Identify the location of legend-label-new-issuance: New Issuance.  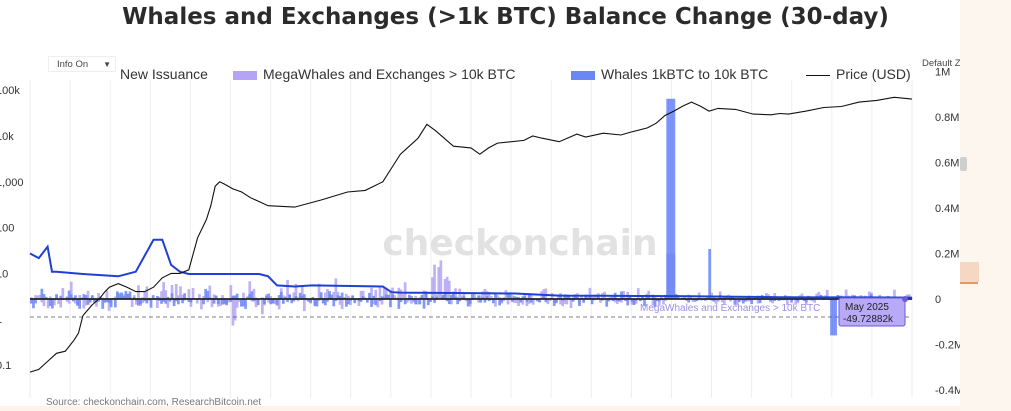
(164, 74).